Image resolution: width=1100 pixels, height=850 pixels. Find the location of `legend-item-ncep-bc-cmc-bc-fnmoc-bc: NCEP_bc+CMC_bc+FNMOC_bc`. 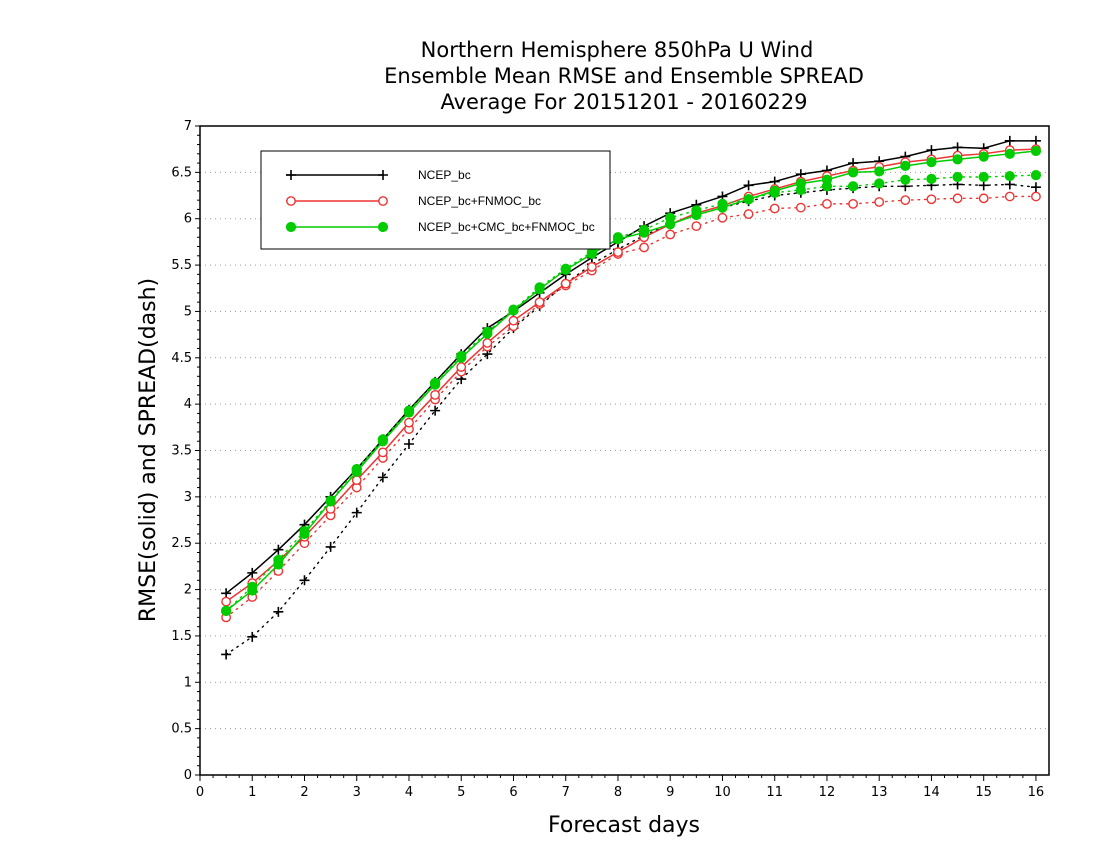

legend-item-ncep-bc-cmc-bc-fnmoc-bc: NCEP_bc+CMC_bc+FNMOC_bc is located at coordinates (440, 227).